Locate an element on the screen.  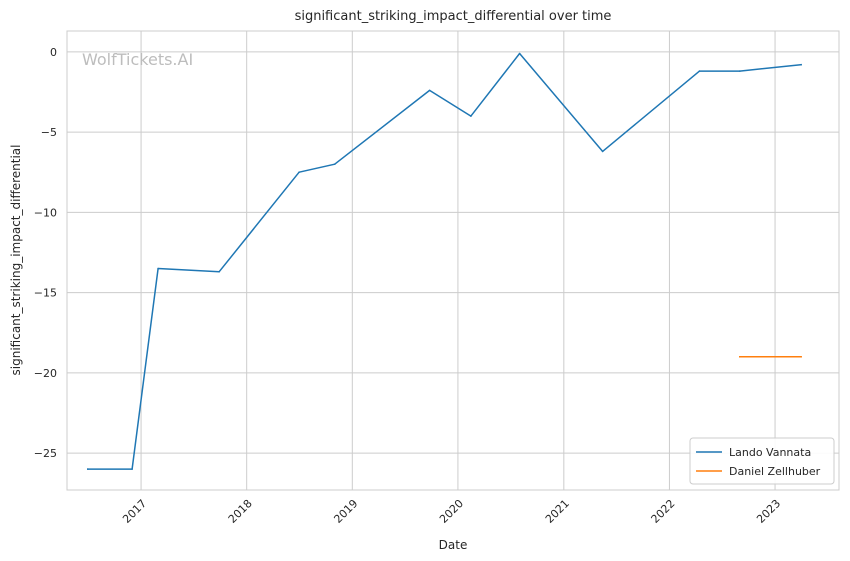
y-axis-label: significant_striking_impact_differential is located at coordinates (16, 260).